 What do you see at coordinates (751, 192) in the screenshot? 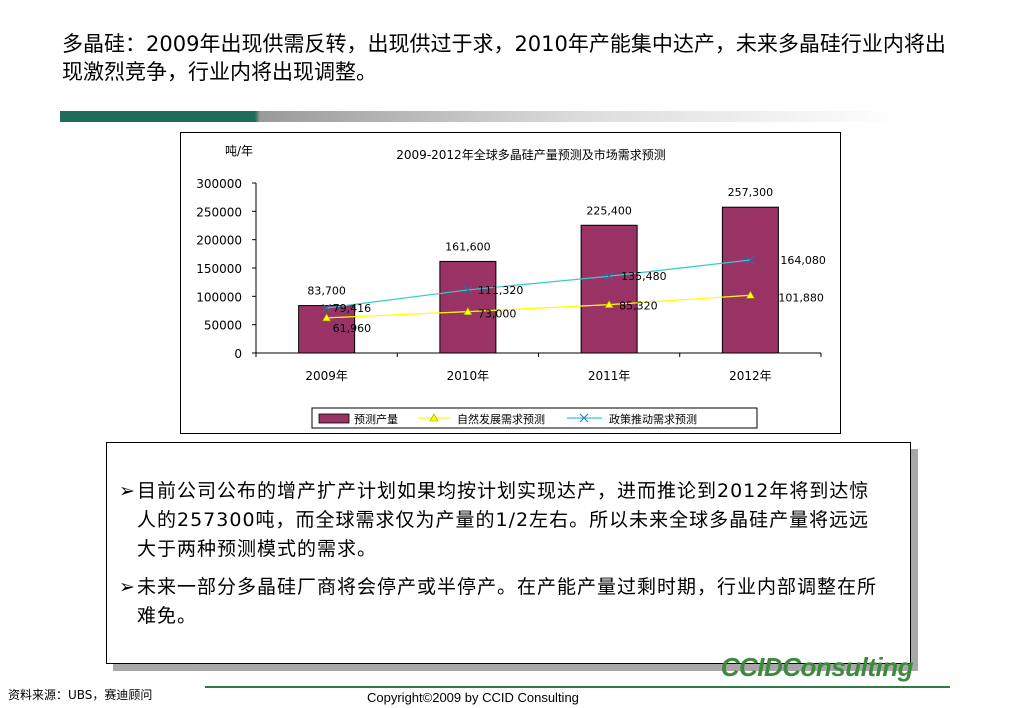
I see `bar-data-label: 257,300` at bounding box center [751, 192].